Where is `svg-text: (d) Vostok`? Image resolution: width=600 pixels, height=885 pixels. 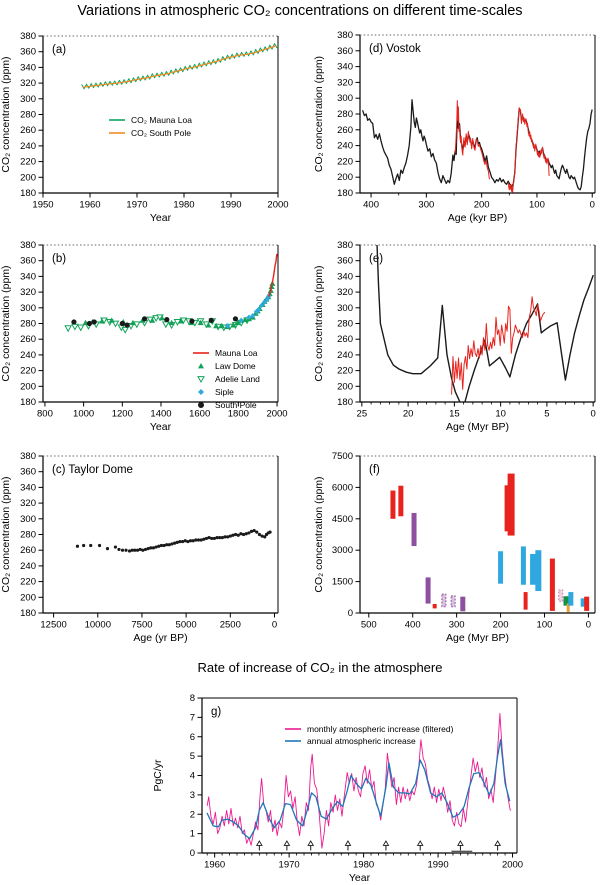
svg-text: (d) Vostok is located at coordinates (395, 49).